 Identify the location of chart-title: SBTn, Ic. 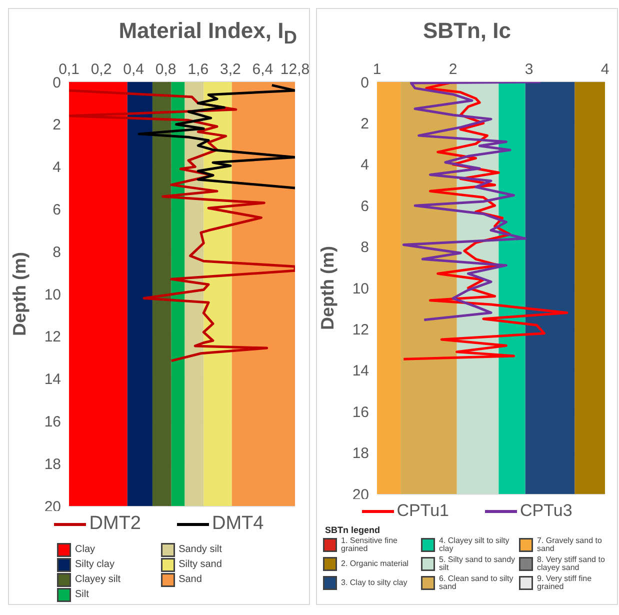
(467, 31).